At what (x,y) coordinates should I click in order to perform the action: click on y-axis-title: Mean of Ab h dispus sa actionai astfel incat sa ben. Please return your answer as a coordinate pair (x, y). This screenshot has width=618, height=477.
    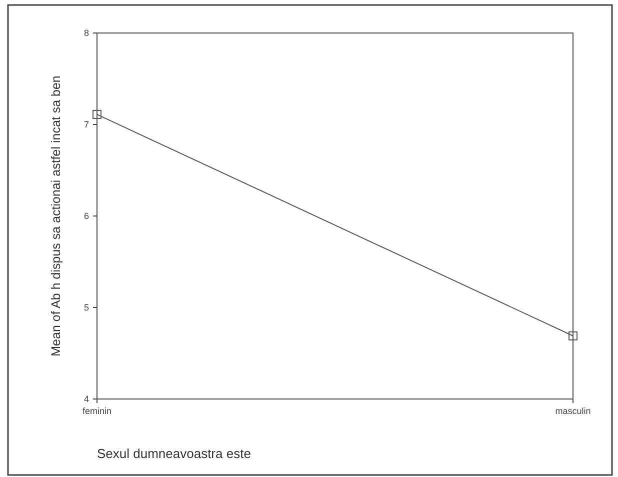
    Looking at the image, I should click on (56, 216).